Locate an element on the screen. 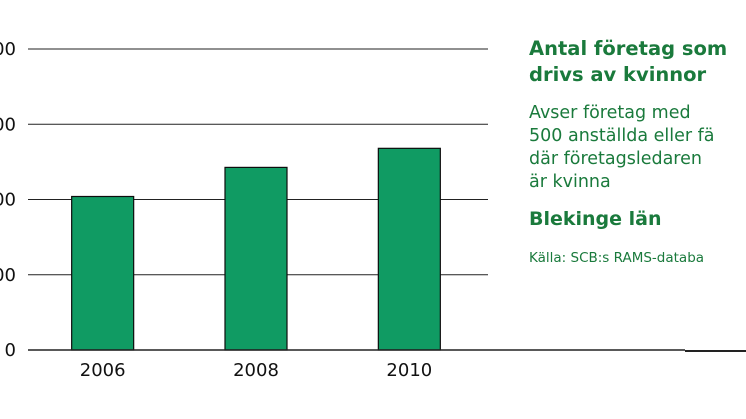 The image size is (746, 419). x-tick-label: 2010 is located at coordinates (409, 370).